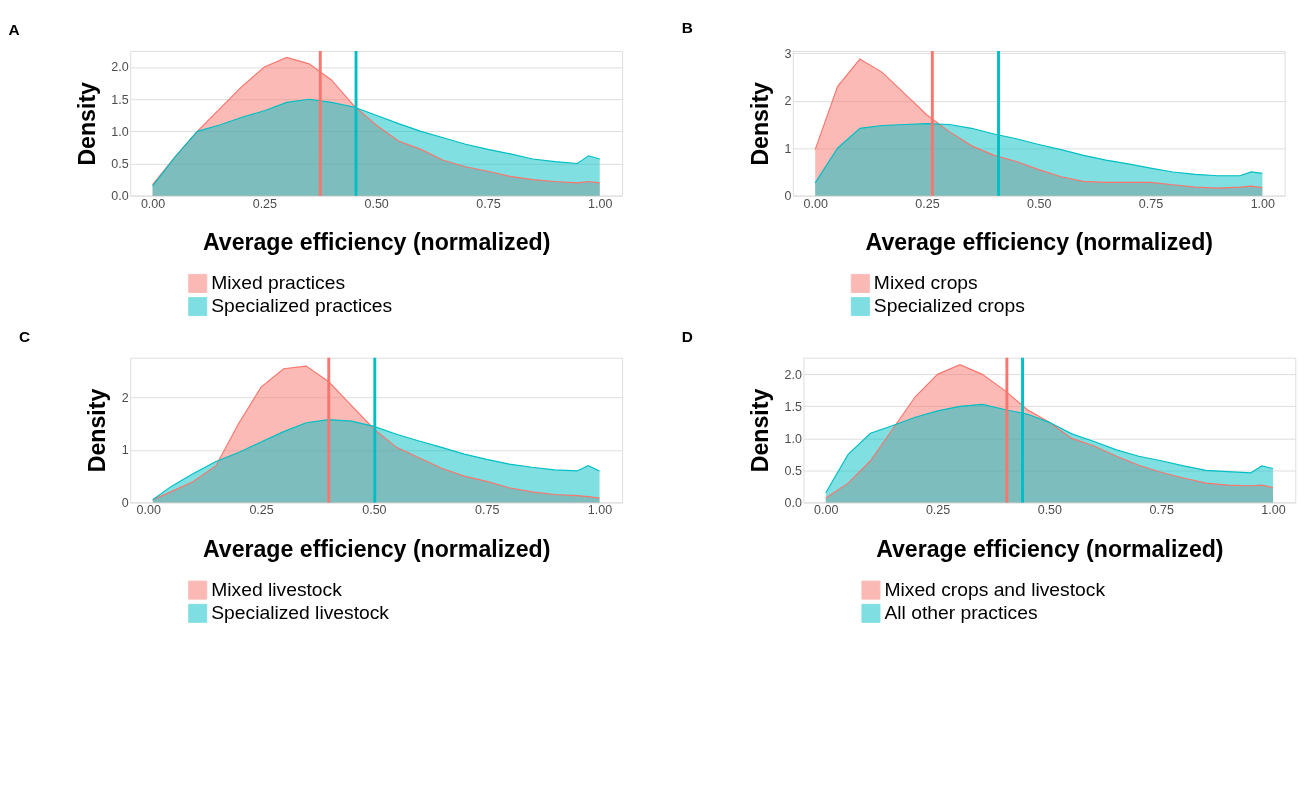 The height and width of the screenshot is (806, 1304). Describe the element at coordinates (687, 336) in the screenshot. I see `chart-title: D` at that location.